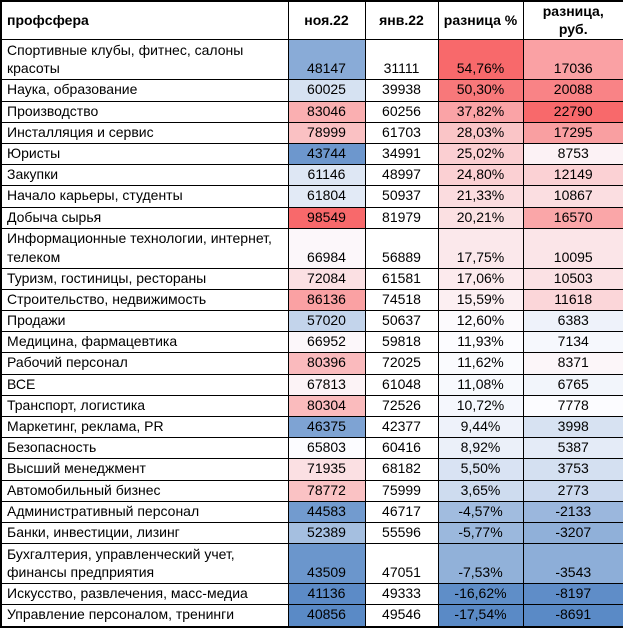 This screenshot has height=628, width=623. What do you see at coordinates (480, 615) in the screenshot?
I see `cell-diff-pct: -17,54%` at bounding box center [480, 615].